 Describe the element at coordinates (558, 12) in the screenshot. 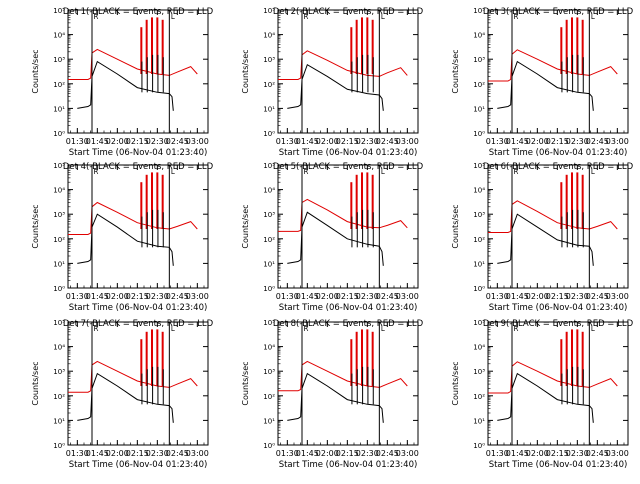

I see `panel-title: Det 3(-BLACK = Events, RED = LLD` at that location.